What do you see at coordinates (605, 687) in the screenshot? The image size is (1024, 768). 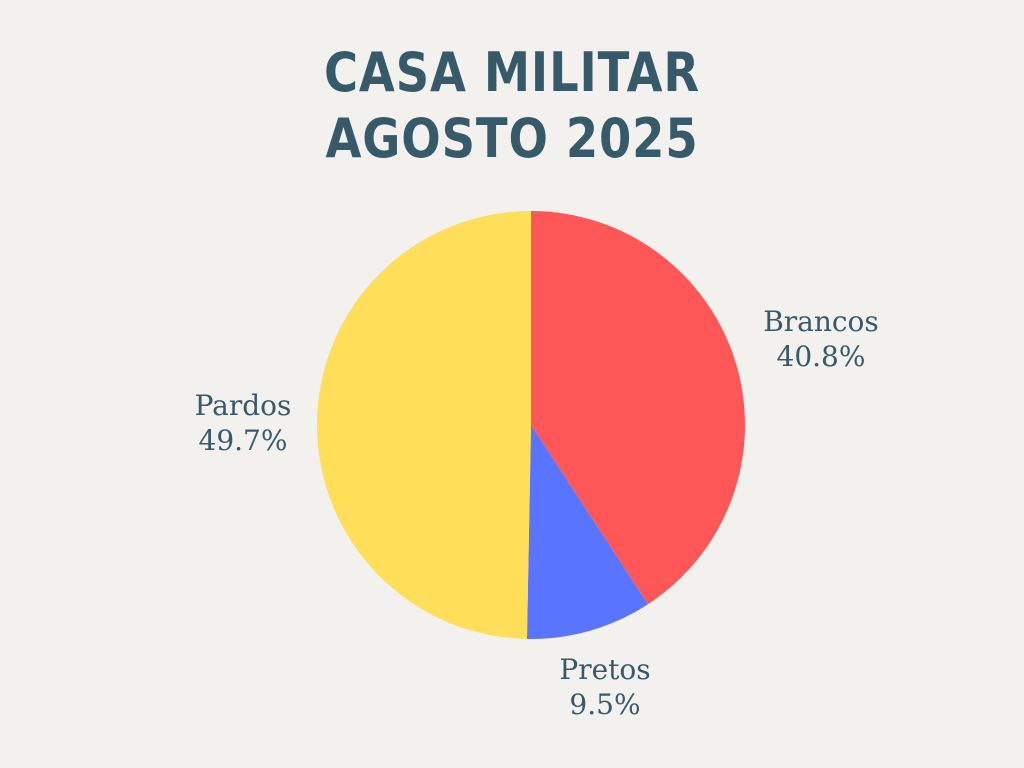 I see `slice-label-pretos: Pretos 9.5%` at bounding box center [605, 687].